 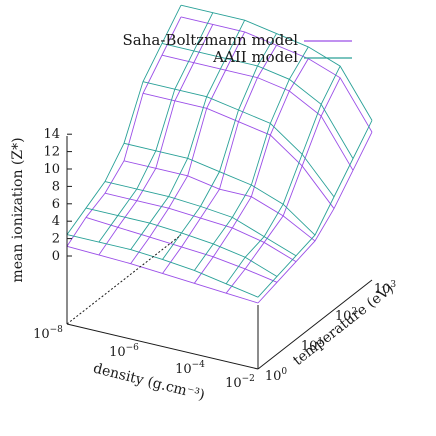 I want to click on z-ticks: 0 2 4 6 8 10 12 14, so click(x=57, y=195).